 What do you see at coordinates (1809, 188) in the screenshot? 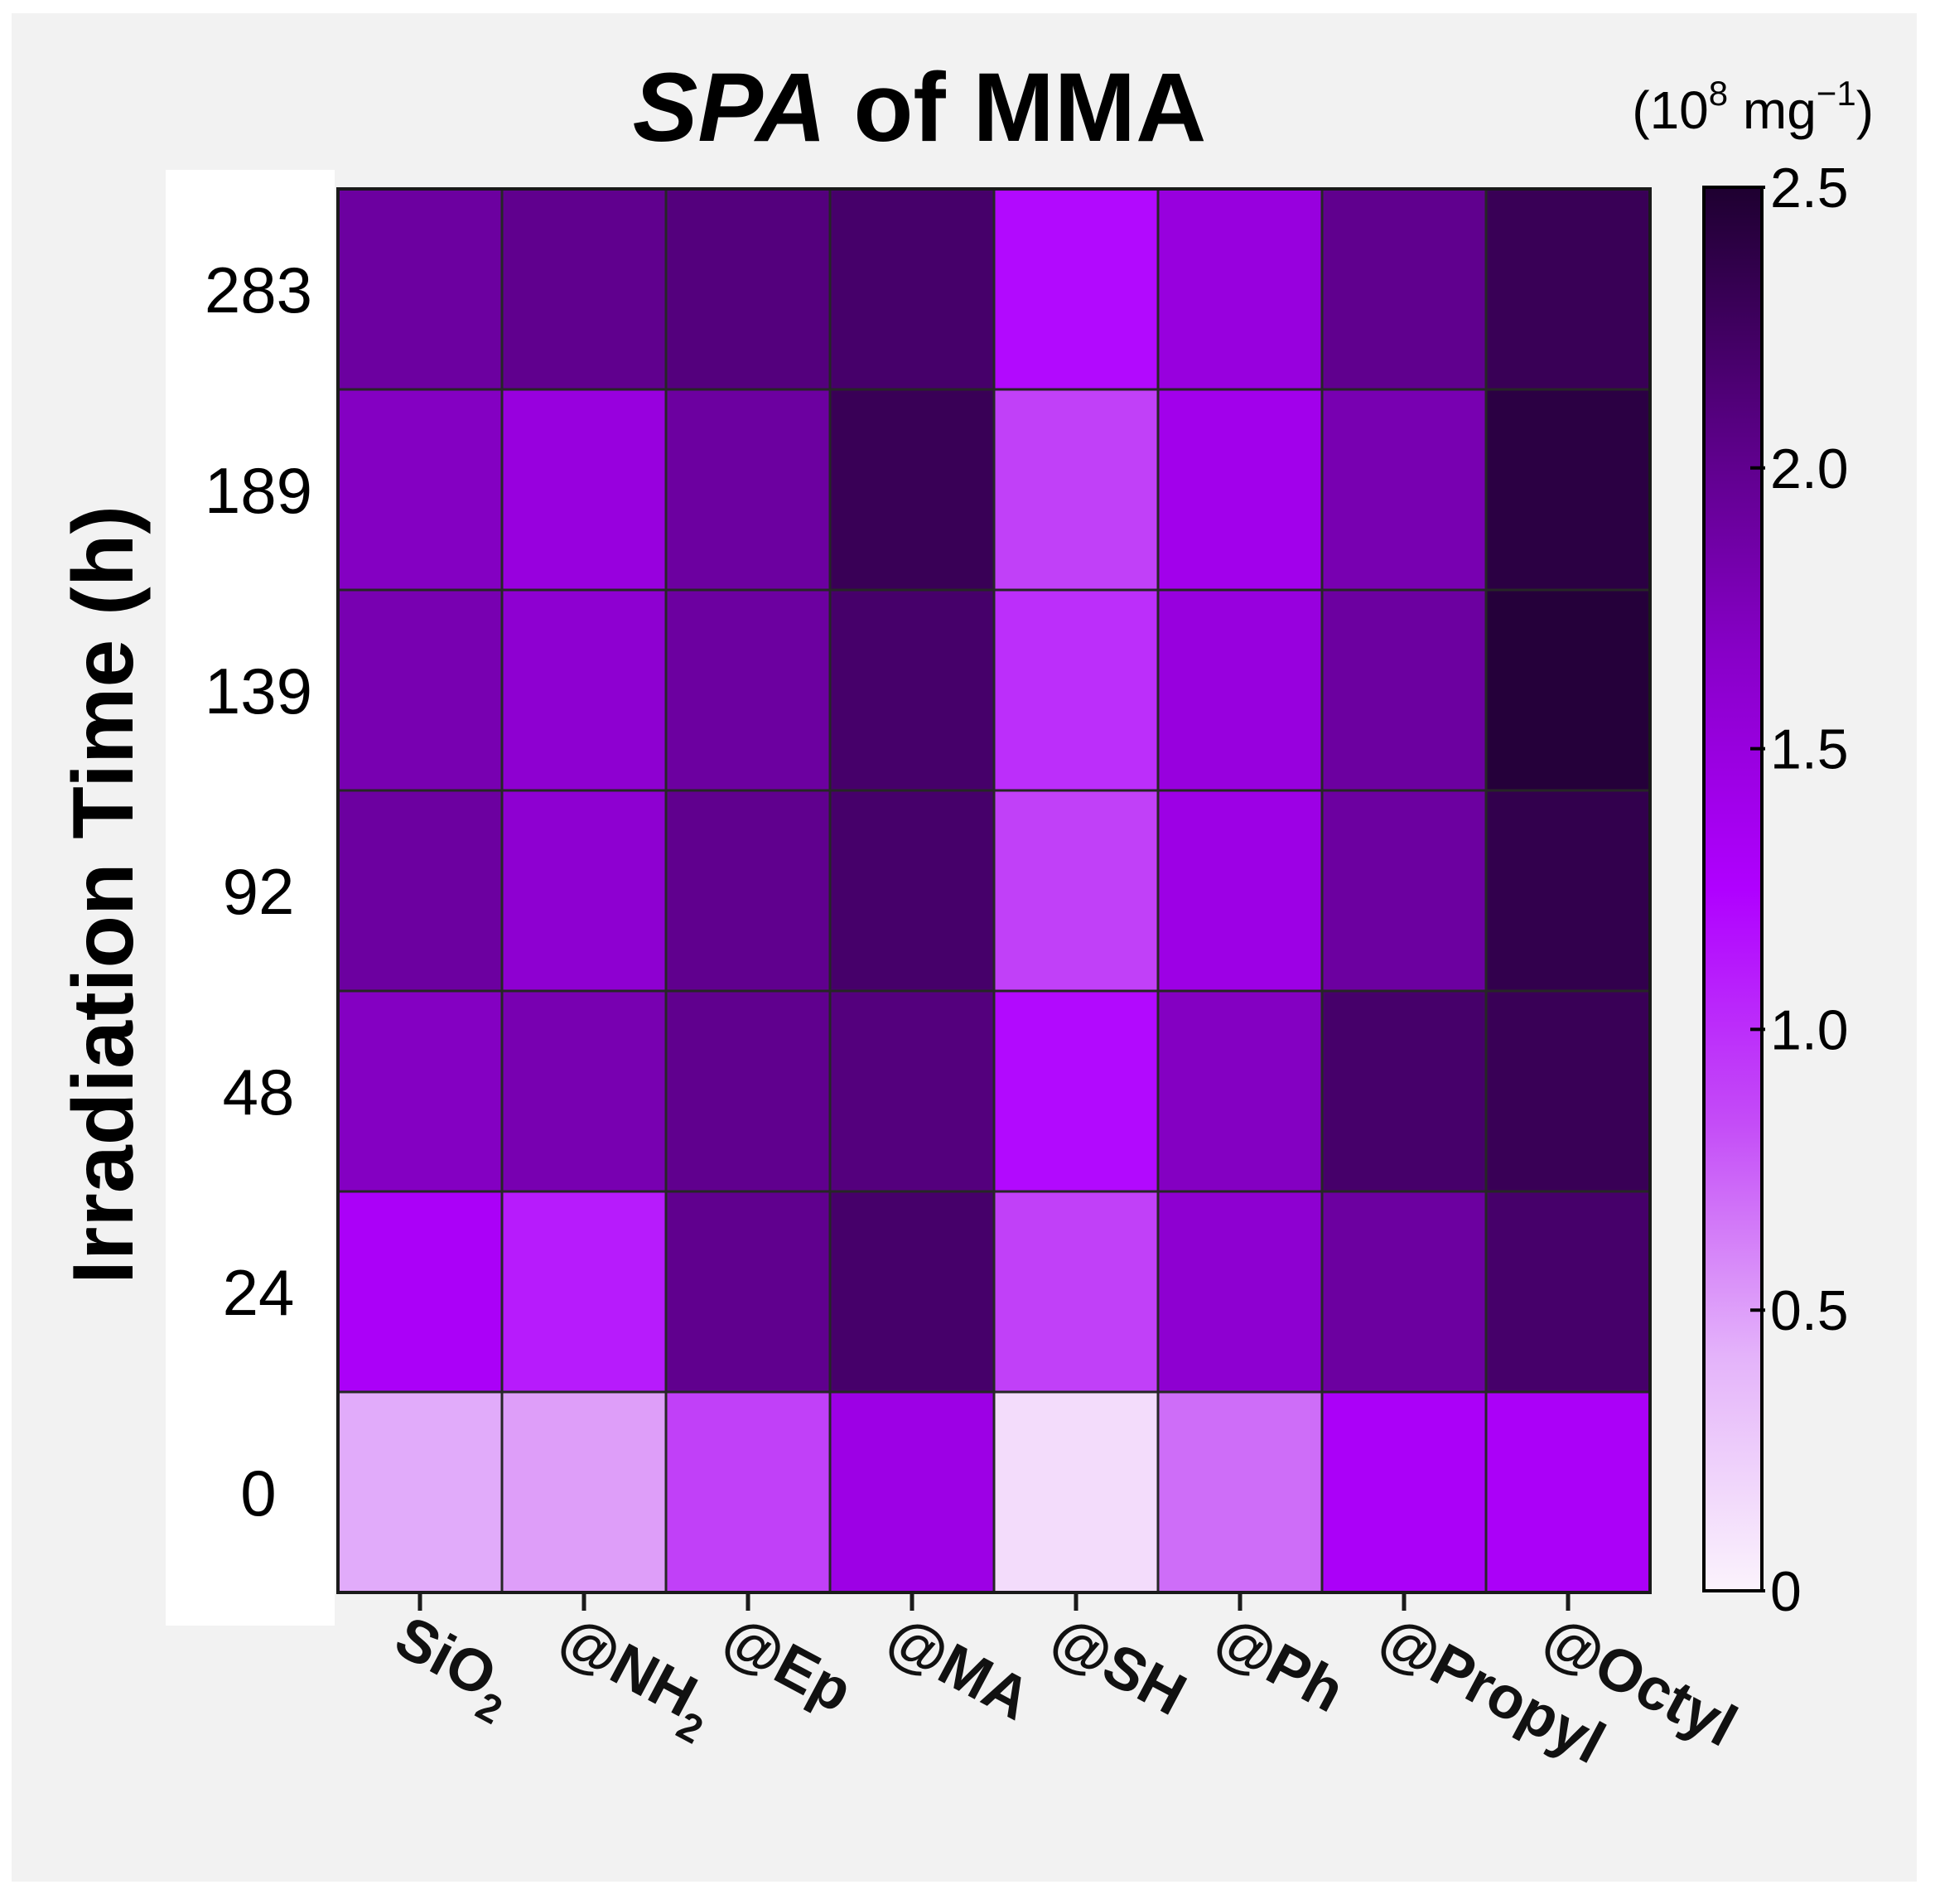
I see `colorbar-tick-label: 2.5` at bounding box center [1809, 188].